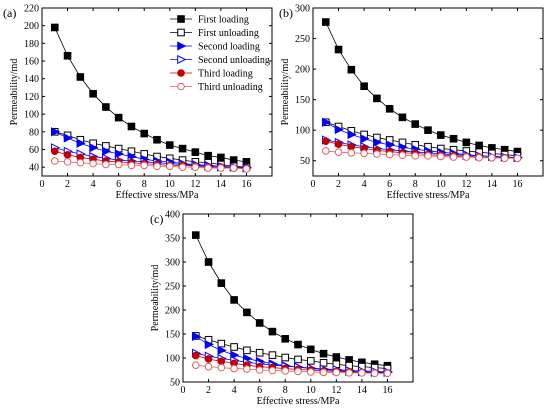  Describe the element at coordinates (221, 184) in the screenshot. I see `x-tick-label: 14` at that location.